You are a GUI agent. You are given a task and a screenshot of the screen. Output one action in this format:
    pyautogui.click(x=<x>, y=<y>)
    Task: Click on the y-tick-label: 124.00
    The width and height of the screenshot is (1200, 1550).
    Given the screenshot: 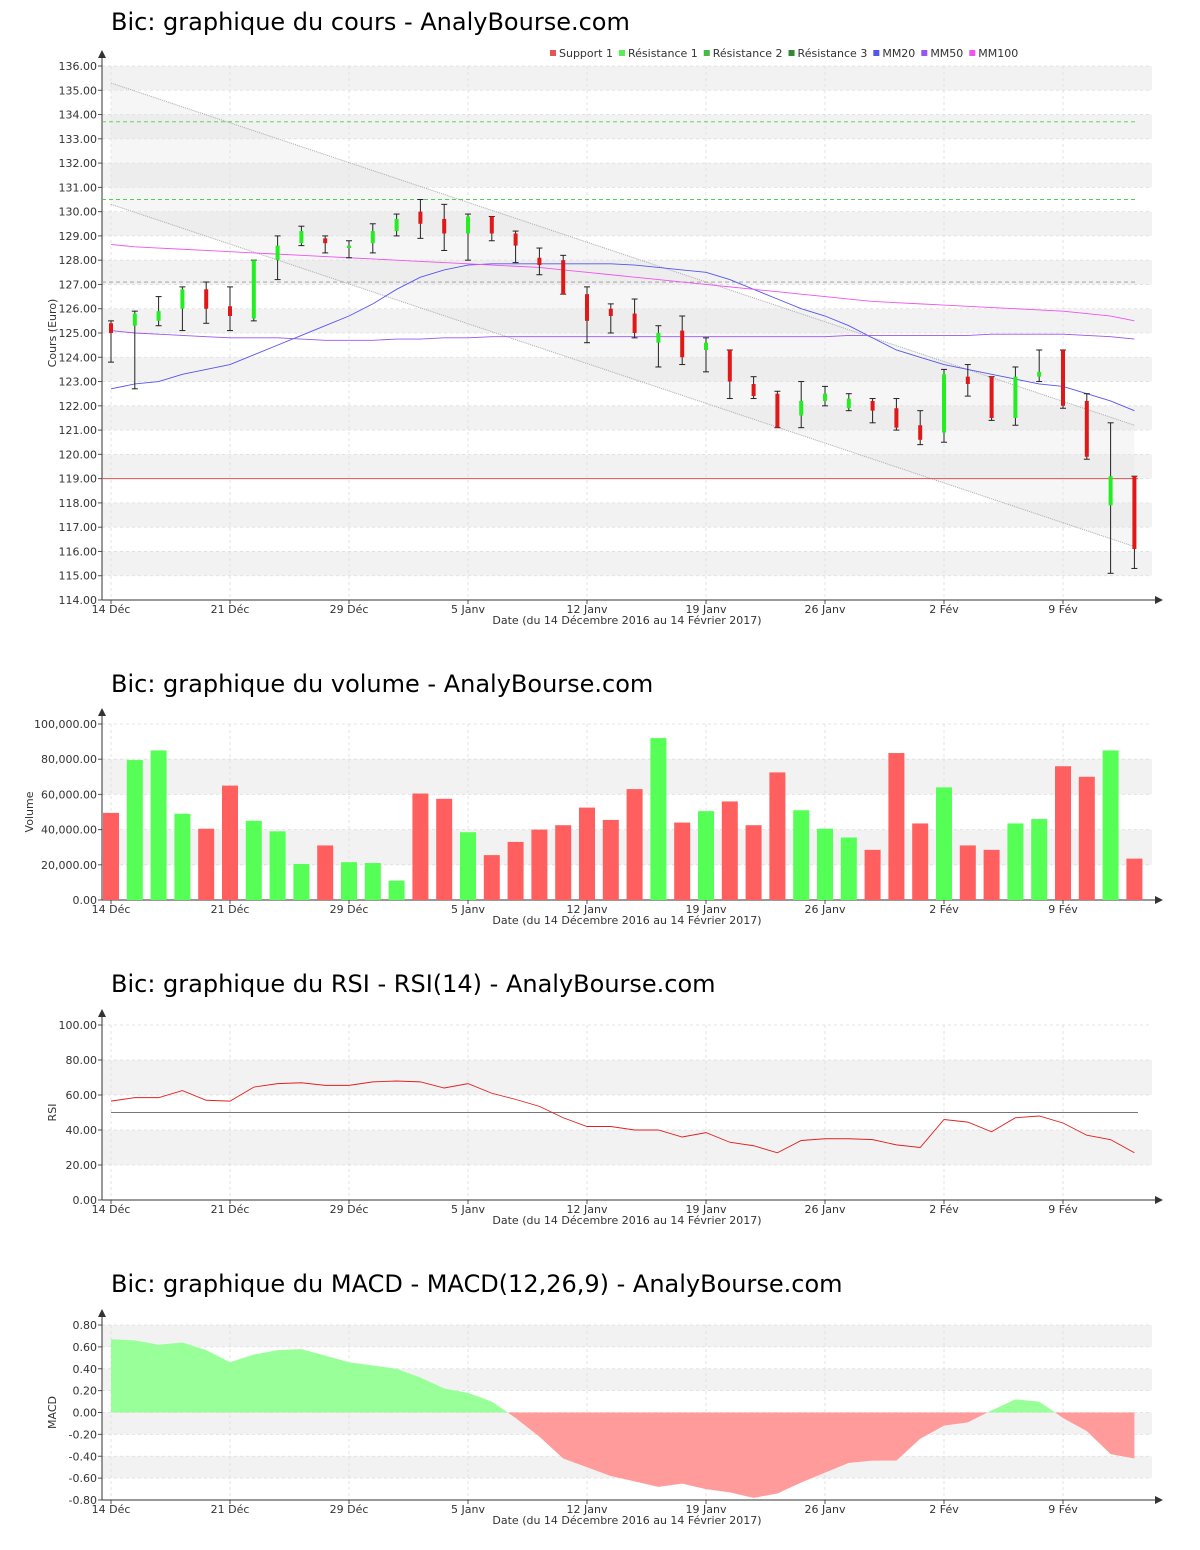 What is the action you would take?
    pyautogui.click(x=78, y=357)
    